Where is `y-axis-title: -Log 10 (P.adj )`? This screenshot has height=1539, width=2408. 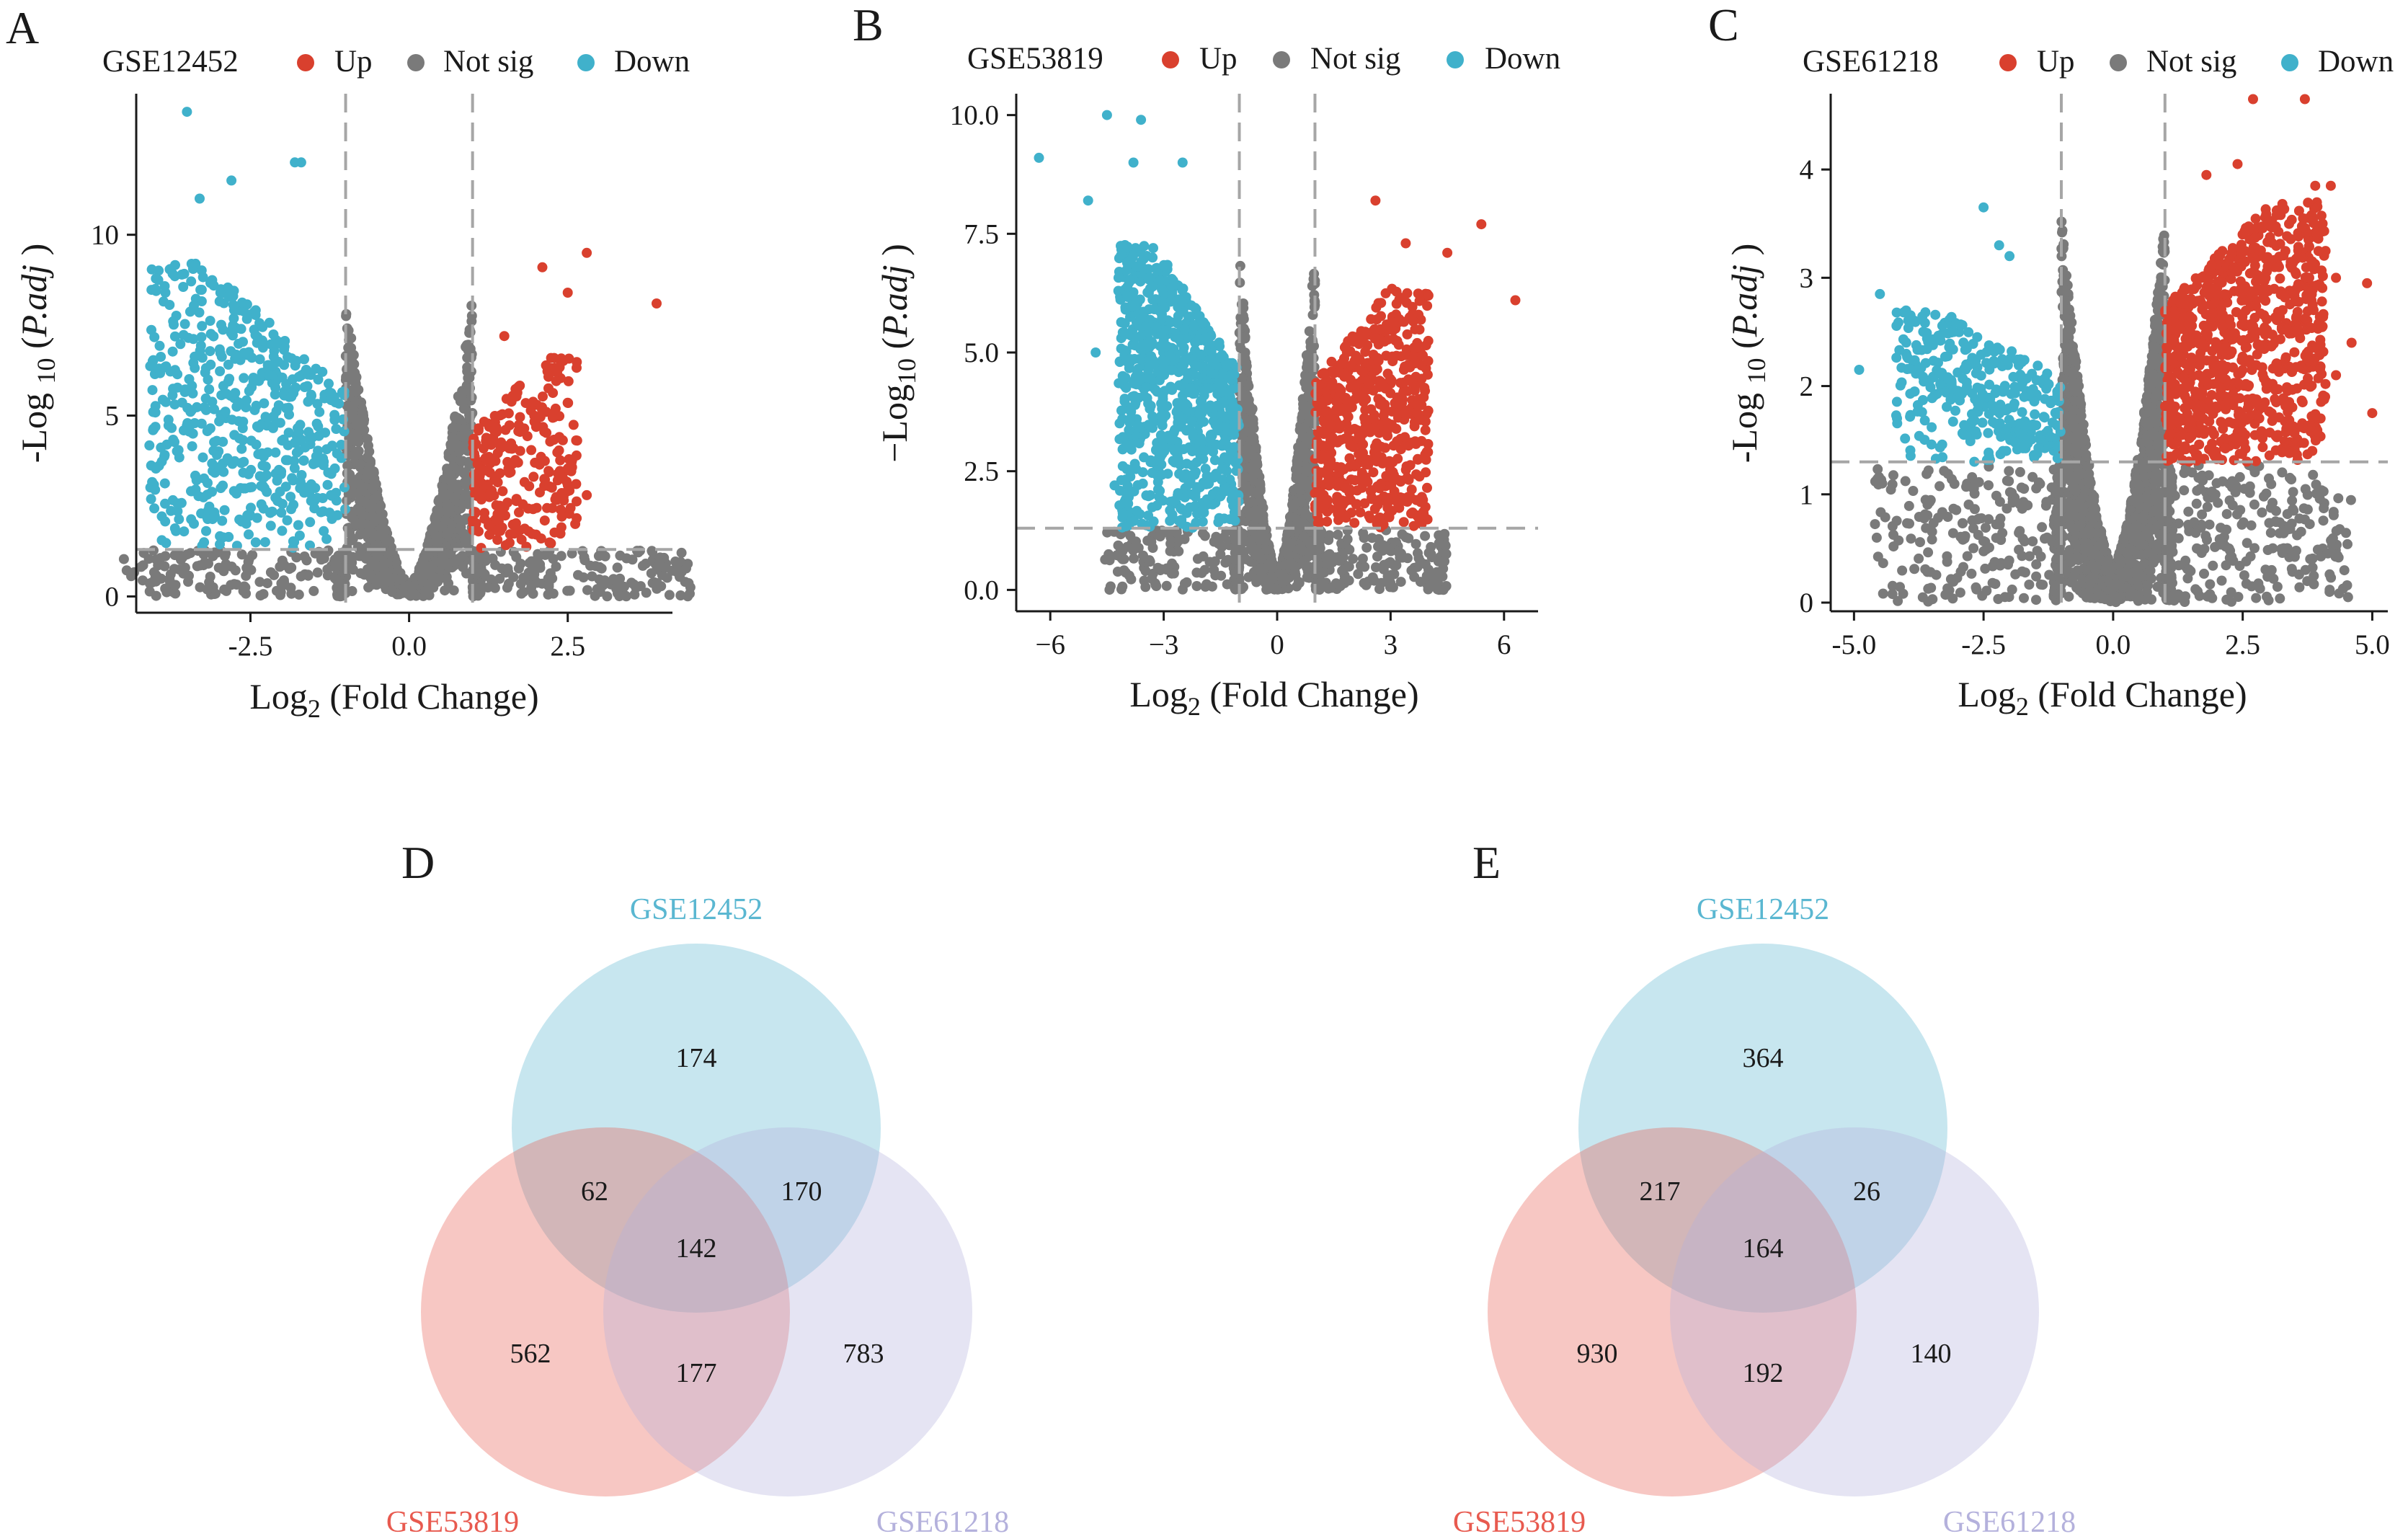 y-axis-title: -Log 10 (P.adj ) is located at coordinates (37, 354).